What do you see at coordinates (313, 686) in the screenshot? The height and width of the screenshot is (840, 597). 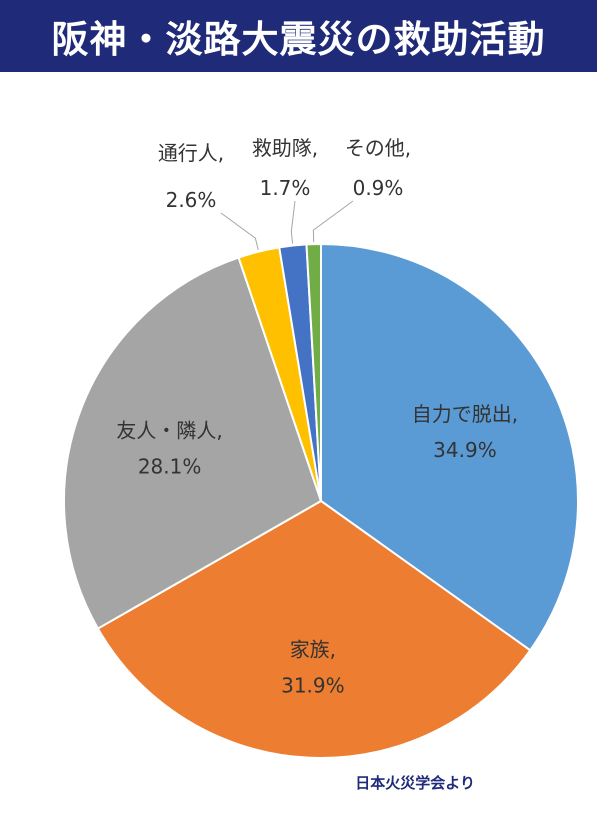 I see `slice-value-family: 31.9%` at bounding box center [313, 686].